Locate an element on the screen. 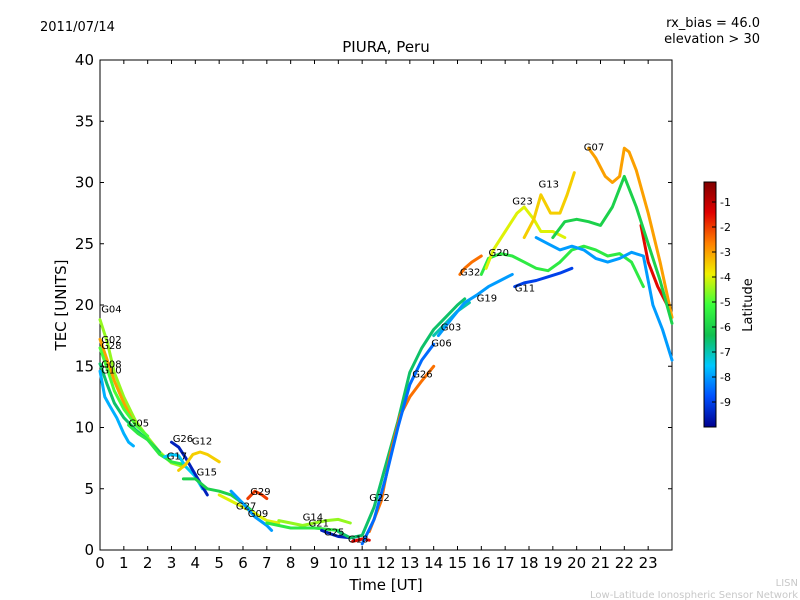  x-tick-label: 17 is located at coordinates (505, 563).